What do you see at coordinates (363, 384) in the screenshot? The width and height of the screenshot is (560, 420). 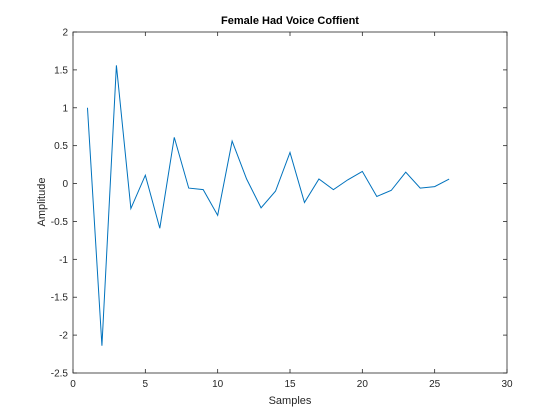 I see `x-tick-label: 20` at bounding box center [363, 384].